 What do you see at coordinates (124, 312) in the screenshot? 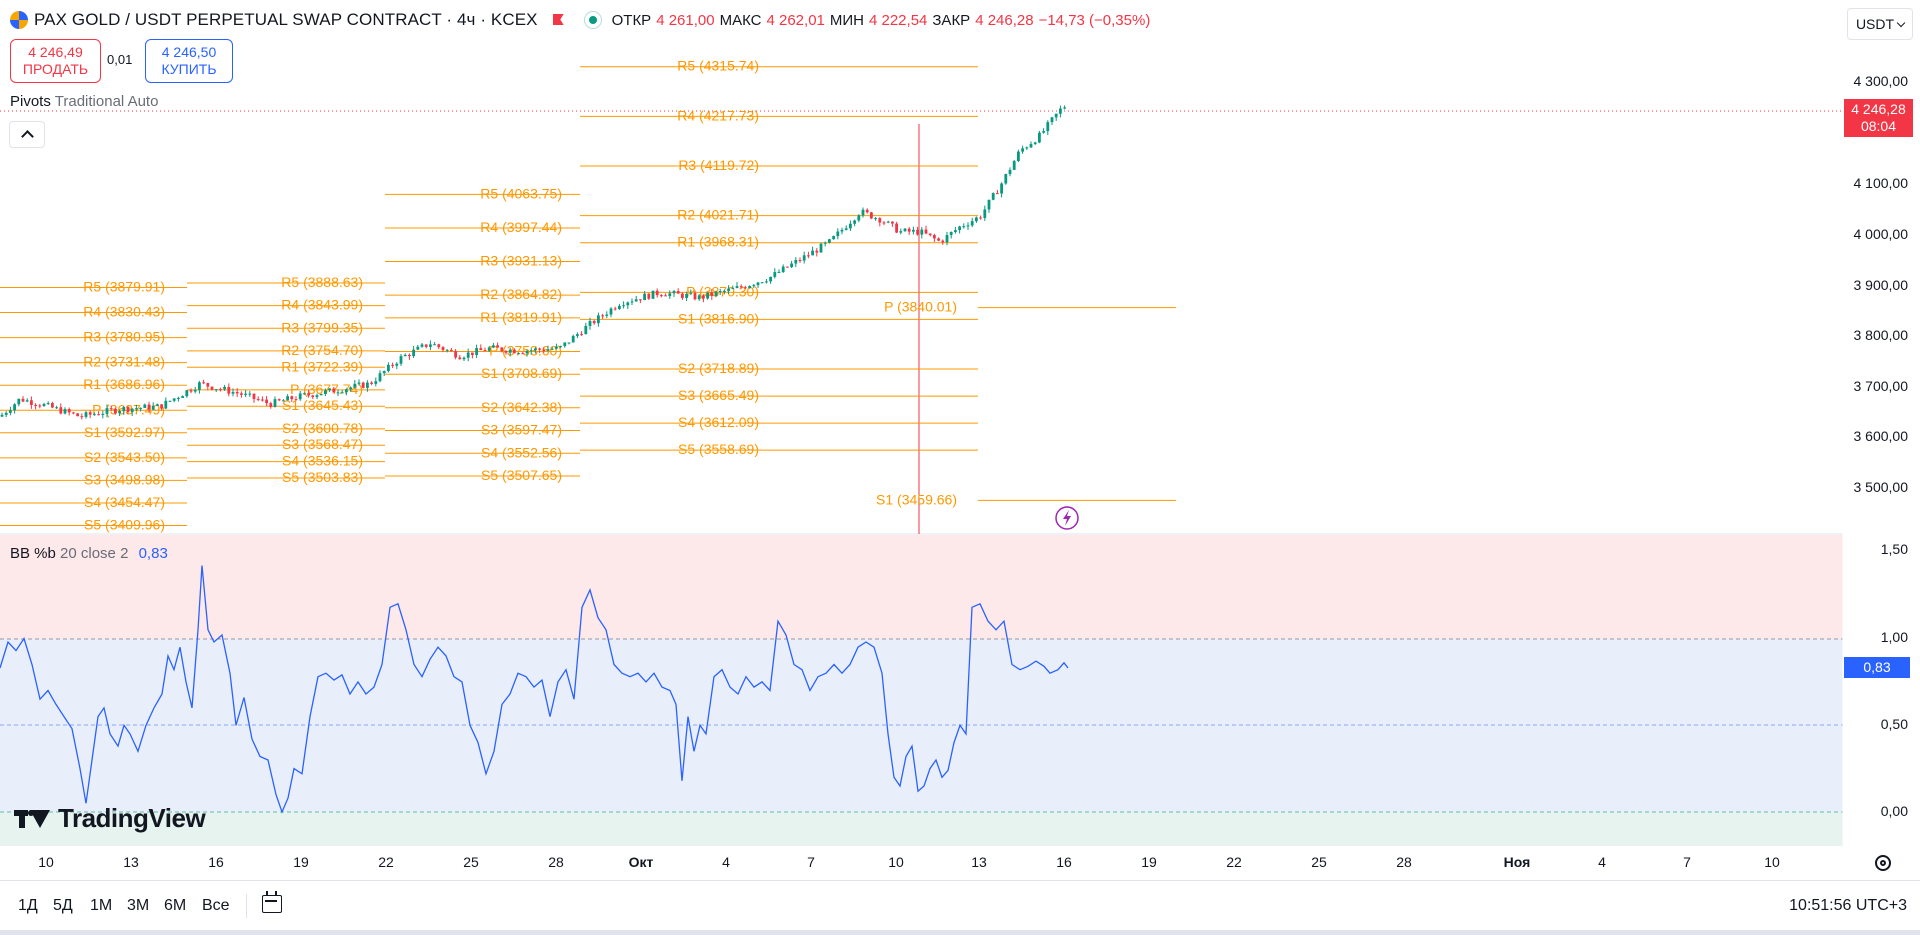
I see `pivot-label: R4 (3830.43)` at bounding box center [124, 312].